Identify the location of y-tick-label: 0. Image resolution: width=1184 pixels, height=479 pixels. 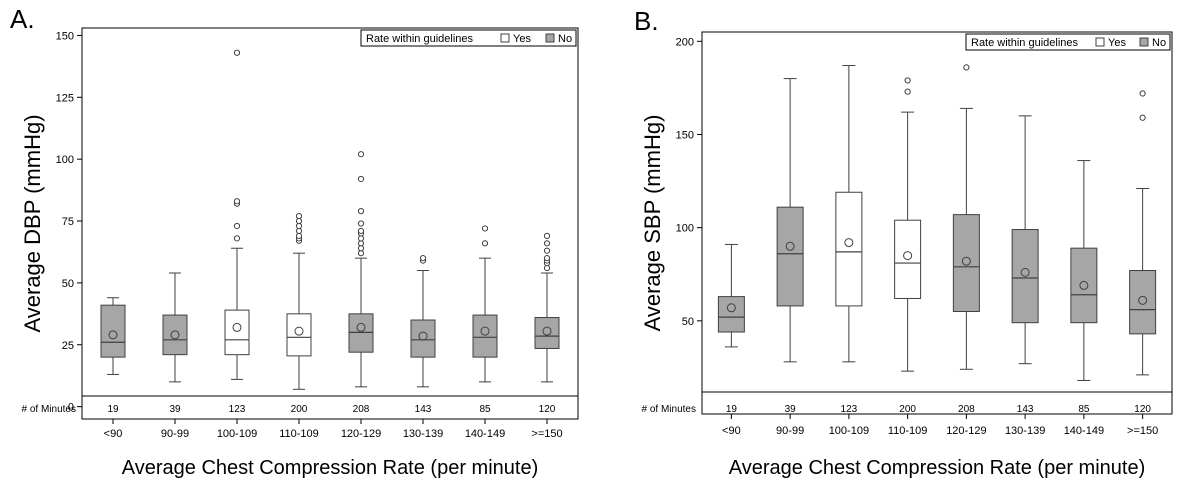
(71, 408).